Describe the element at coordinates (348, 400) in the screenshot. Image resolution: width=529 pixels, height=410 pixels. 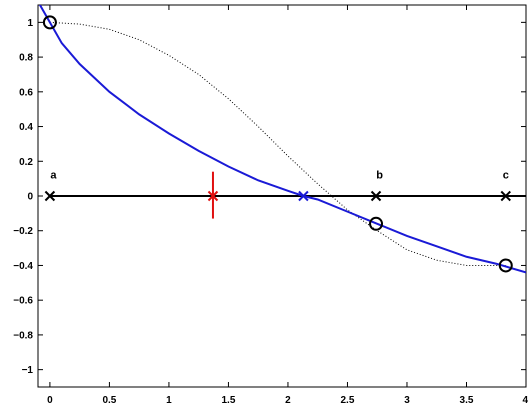
I see `x-tick-label: 2.5` at that location.